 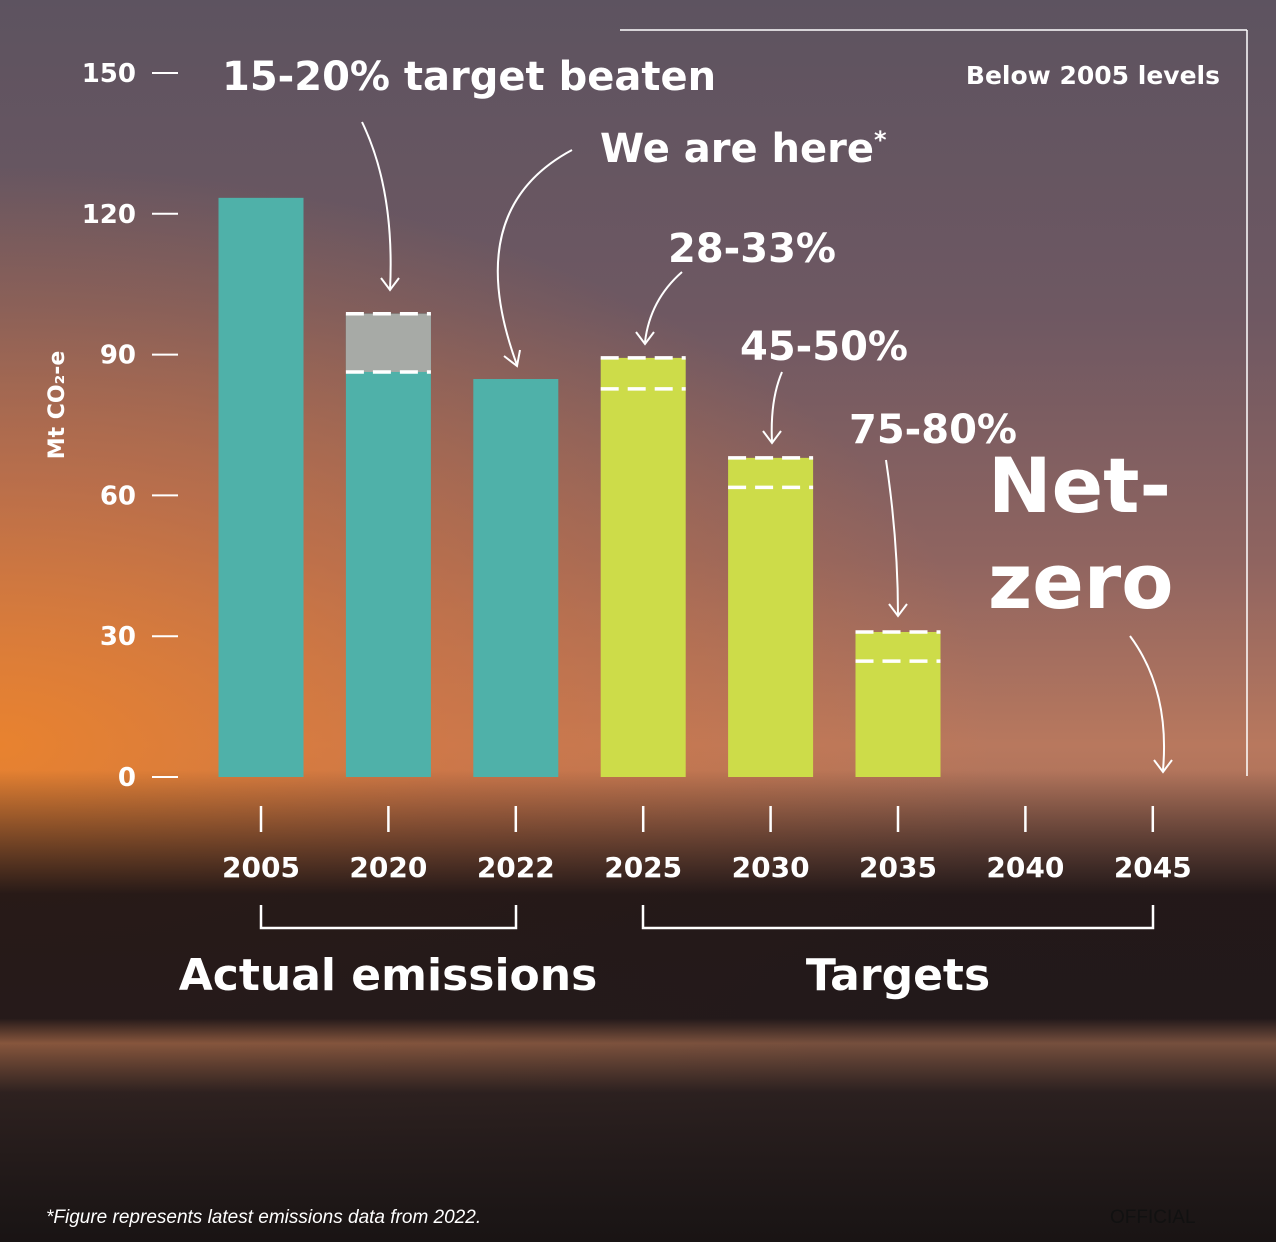 I want to click on group-label-targets: Targets, so click(x=898, y=975).